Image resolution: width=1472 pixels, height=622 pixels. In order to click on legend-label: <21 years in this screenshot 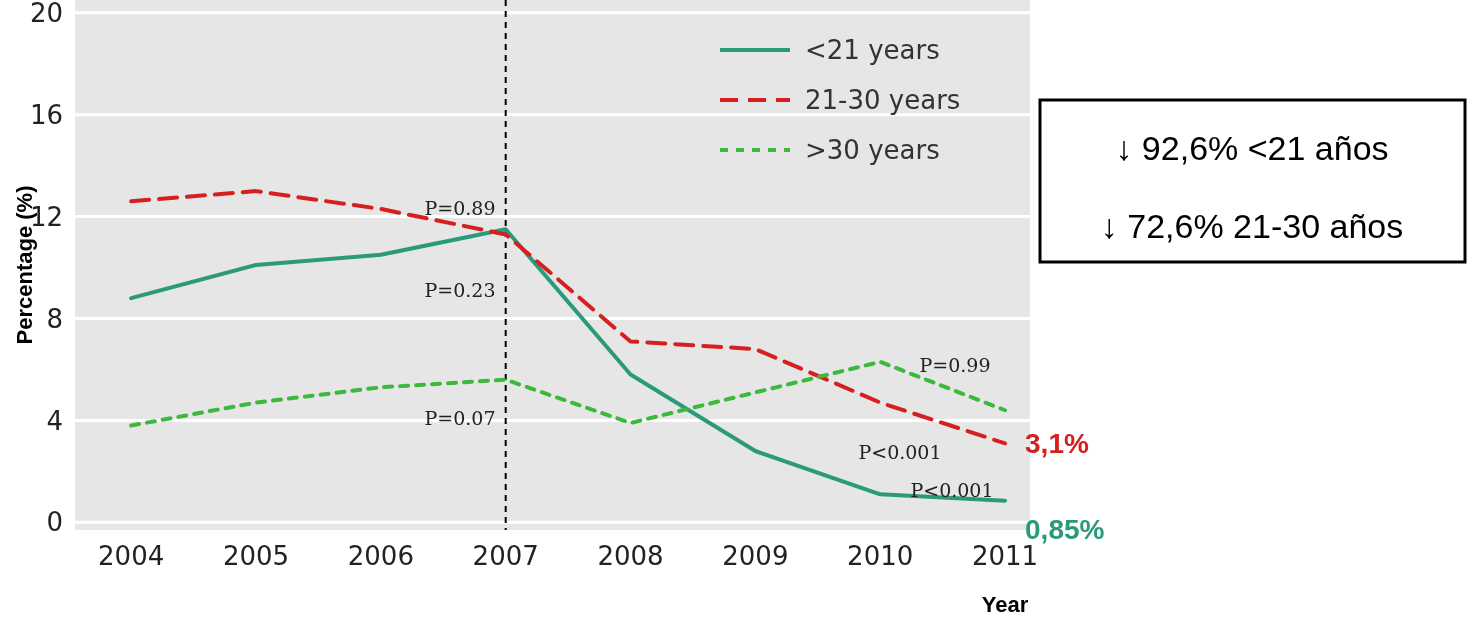, I will do `click(872, 50)`.